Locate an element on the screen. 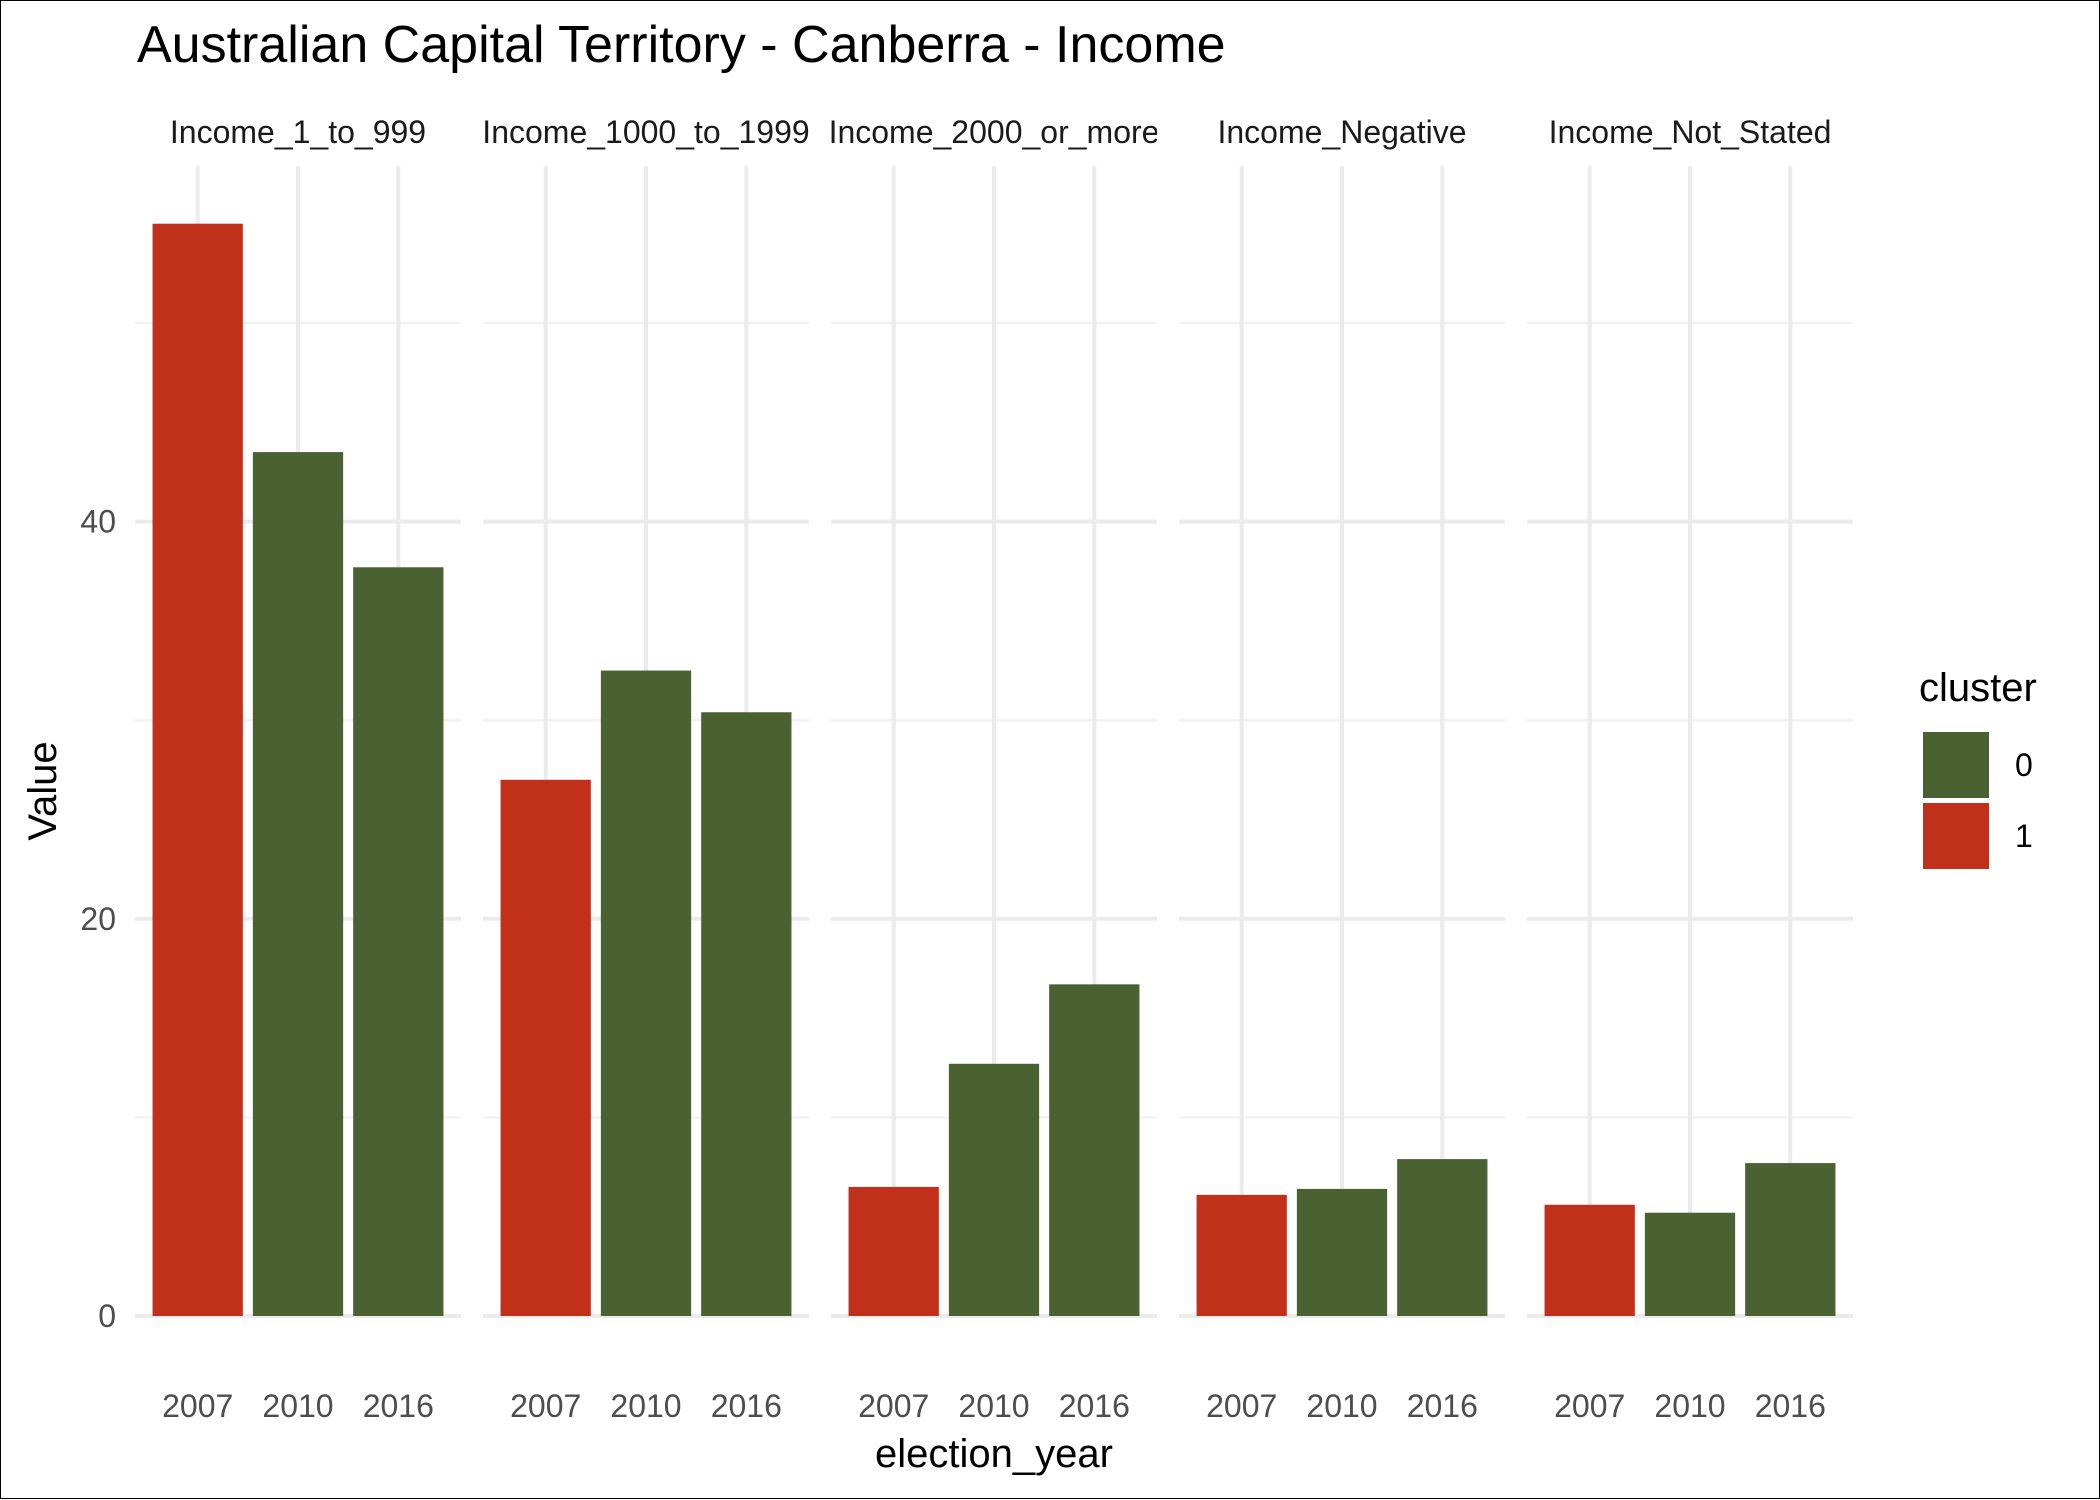  facet-panel: 2007 2010 2016 Income_2000_or_more is located at coordinates (994, 769).